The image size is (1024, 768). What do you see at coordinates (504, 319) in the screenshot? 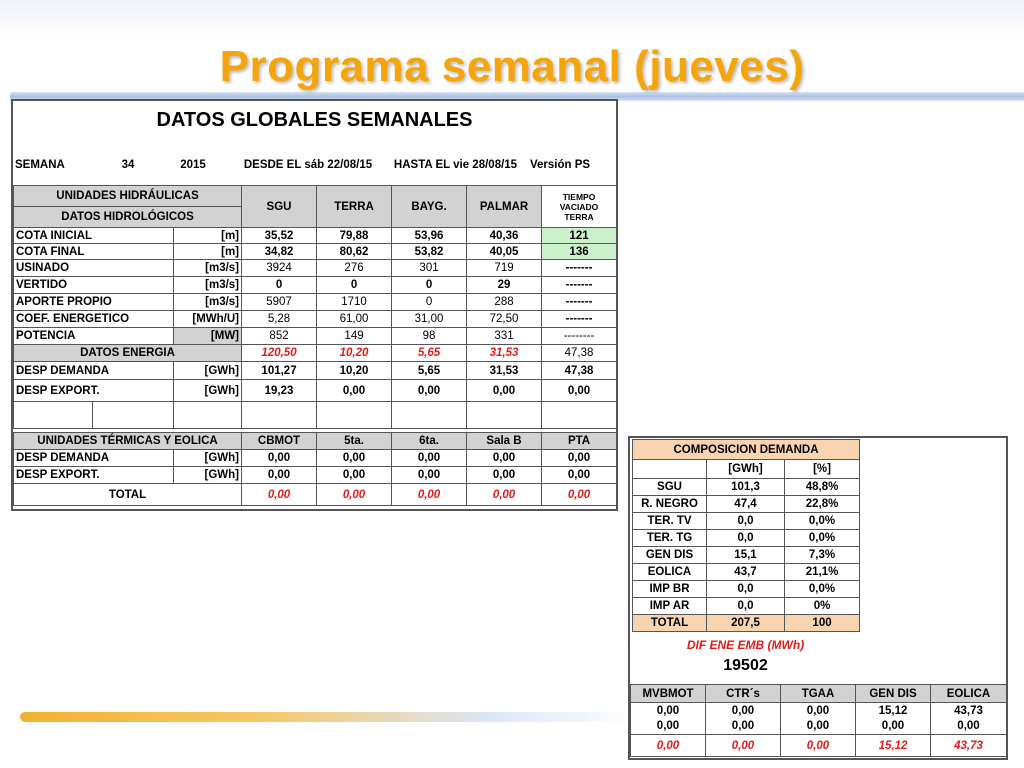
I see `cell: 72,50` at bounding box center [504, 319].